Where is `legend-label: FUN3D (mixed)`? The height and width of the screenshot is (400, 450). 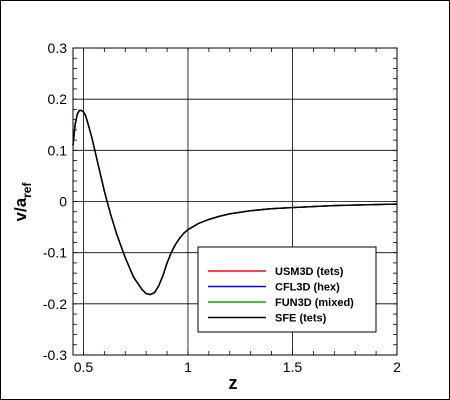
legend-label: FUN3D (mixed) is located at coordinates (314, 303).